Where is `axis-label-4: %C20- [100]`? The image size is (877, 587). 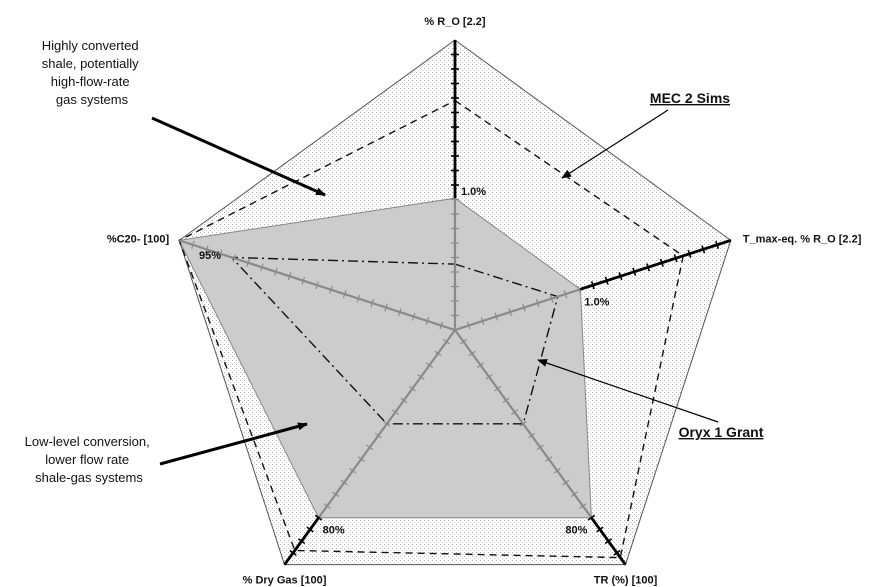
axis-label-4: %C20- [100] is located at coordinates (138, 239).